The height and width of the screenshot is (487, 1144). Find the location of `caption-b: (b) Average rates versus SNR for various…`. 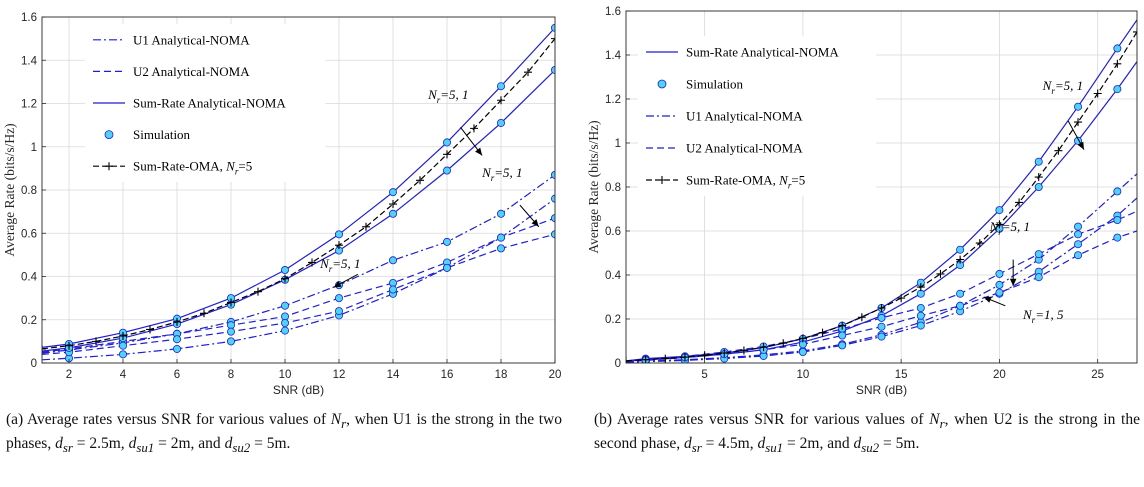

caption-b: (b) Average rates versus SNR for various… is located at coordinates (867, 433).